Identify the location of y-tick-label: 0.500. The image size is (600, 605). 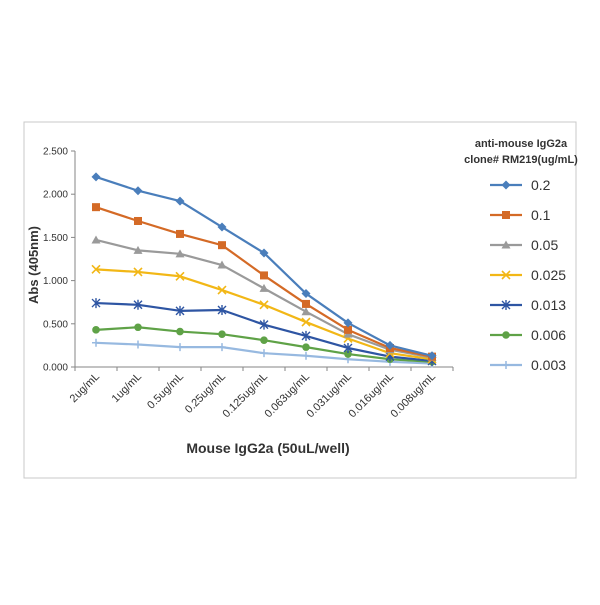
(55, 324).